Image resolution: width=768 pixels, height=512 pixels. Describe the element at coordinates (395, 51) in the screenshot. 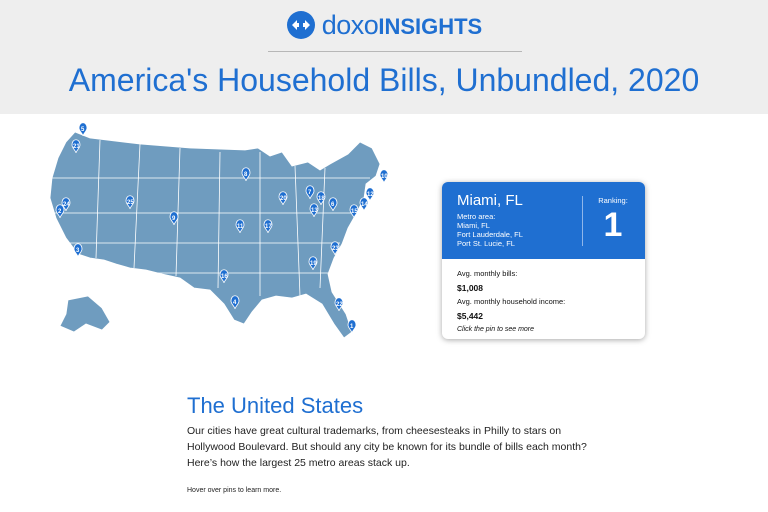

I see `header-divider` at that location.